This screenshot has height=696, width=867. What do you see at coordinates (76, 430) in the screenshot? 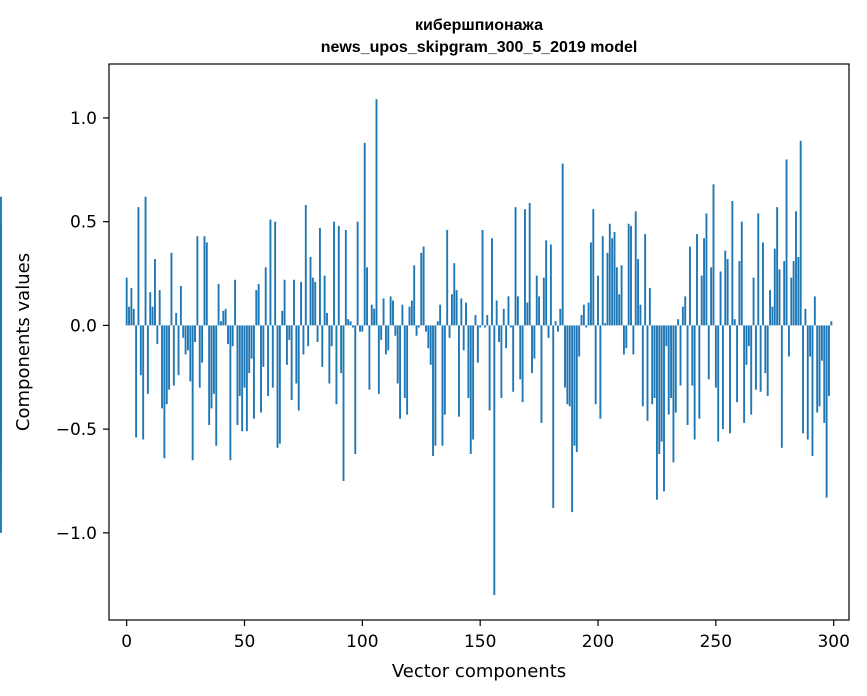
I see `y-tick-label: −0.5` at bounding box center [76, 430].